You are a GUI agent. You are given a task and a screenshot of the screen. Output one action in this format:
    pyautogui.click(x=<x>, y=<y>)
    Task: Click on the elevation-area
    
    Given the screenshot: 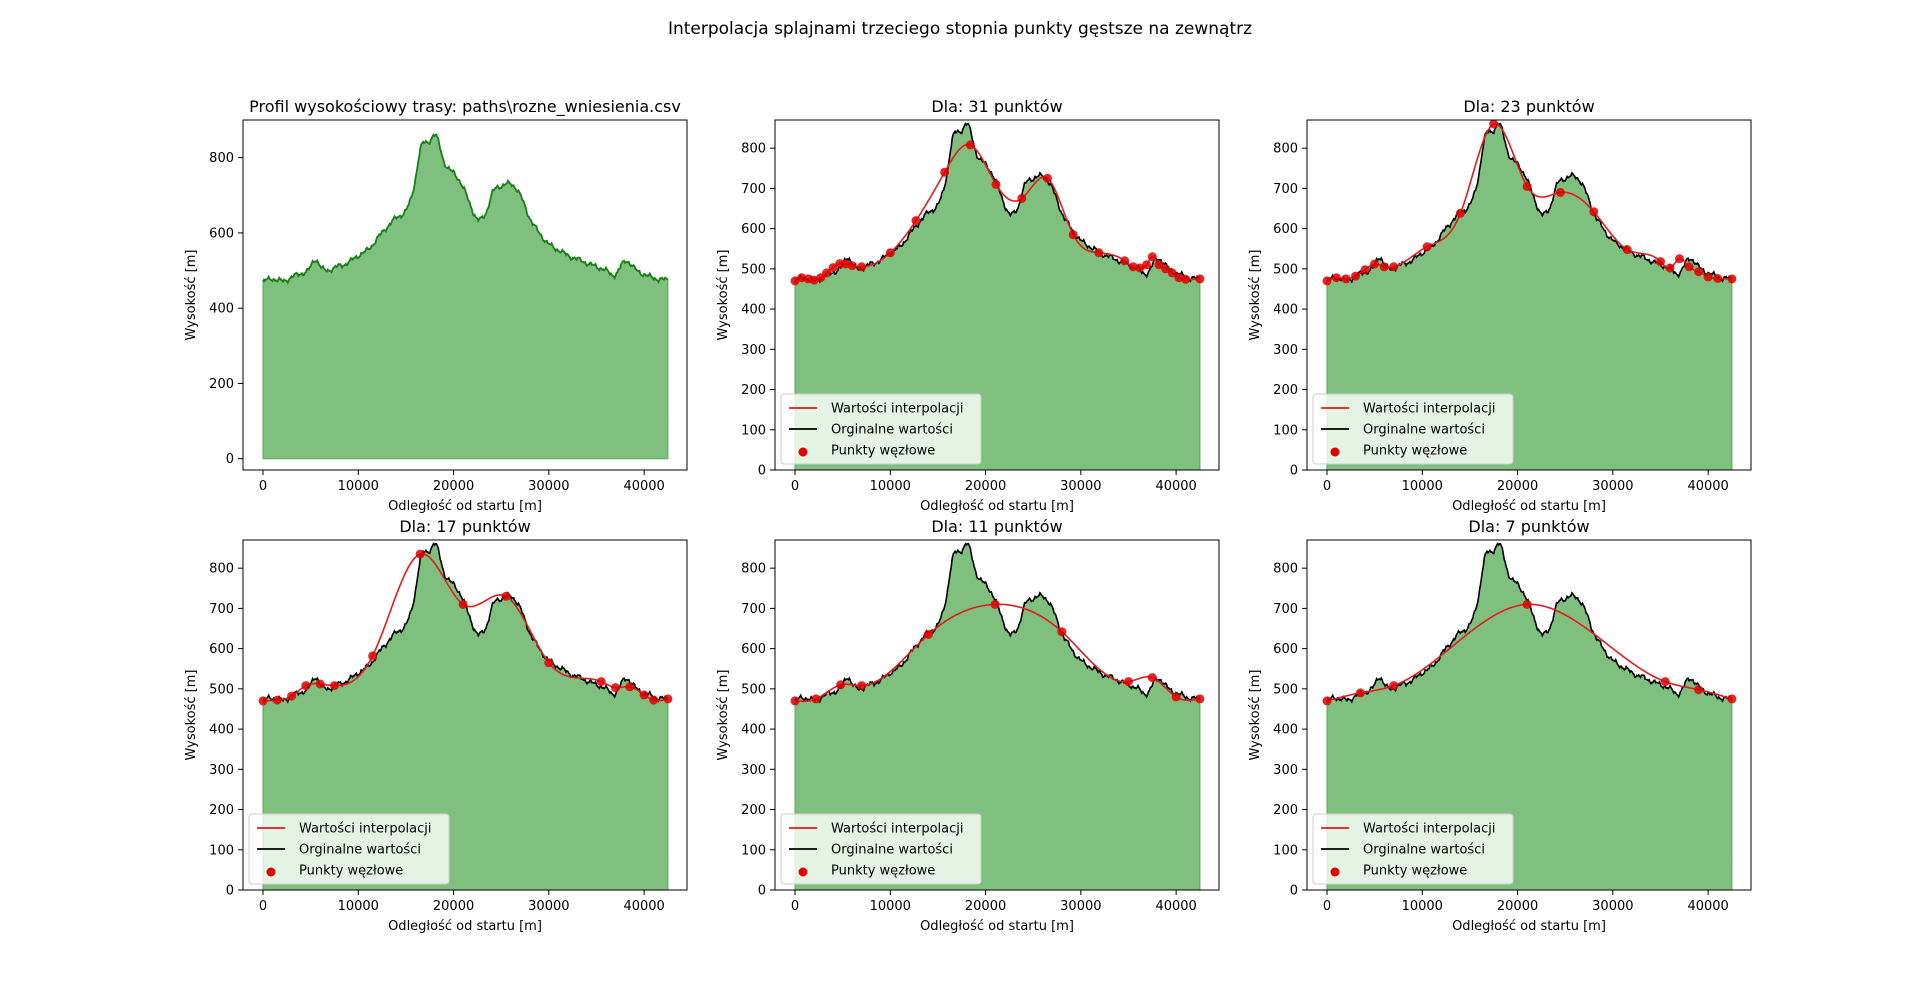 What is the action you would take?
    pyautogui.click(x=465, y=296)
    